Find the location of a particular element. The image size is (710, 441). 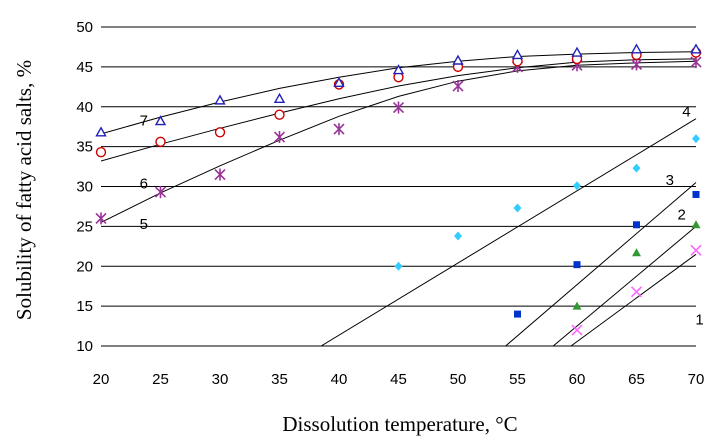

y-tick-label: 30 is located at coordinates (84, 187).